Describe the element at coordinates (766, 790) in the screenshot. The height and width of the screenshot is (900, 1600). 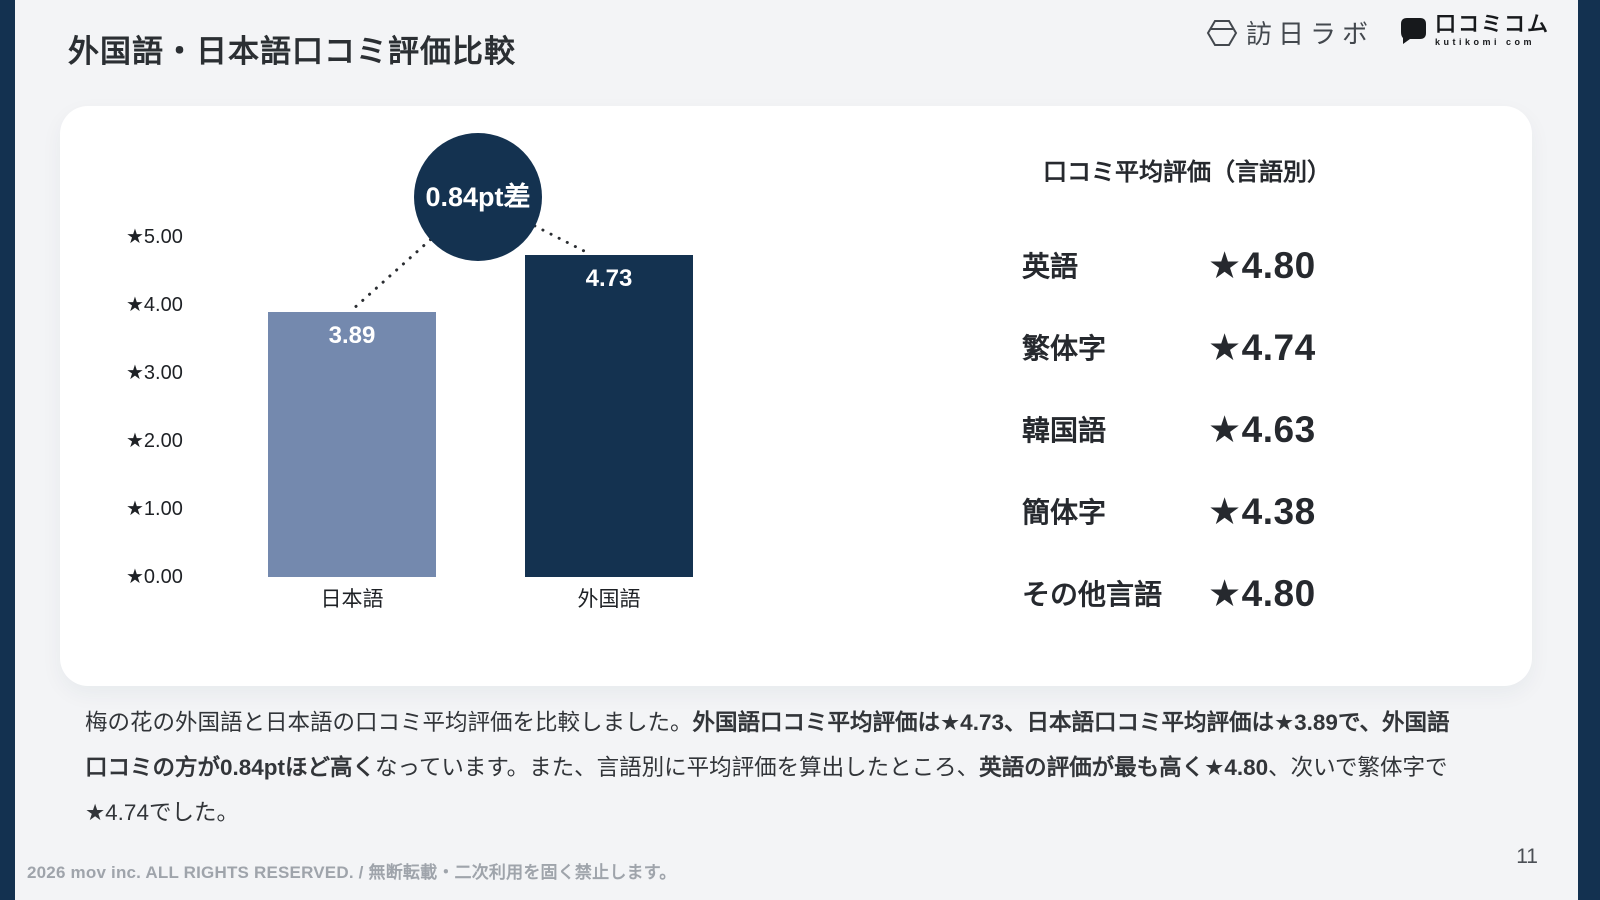
I see `paragraph-segment: 、次いで繁体字で★4.74でした。` at that location.